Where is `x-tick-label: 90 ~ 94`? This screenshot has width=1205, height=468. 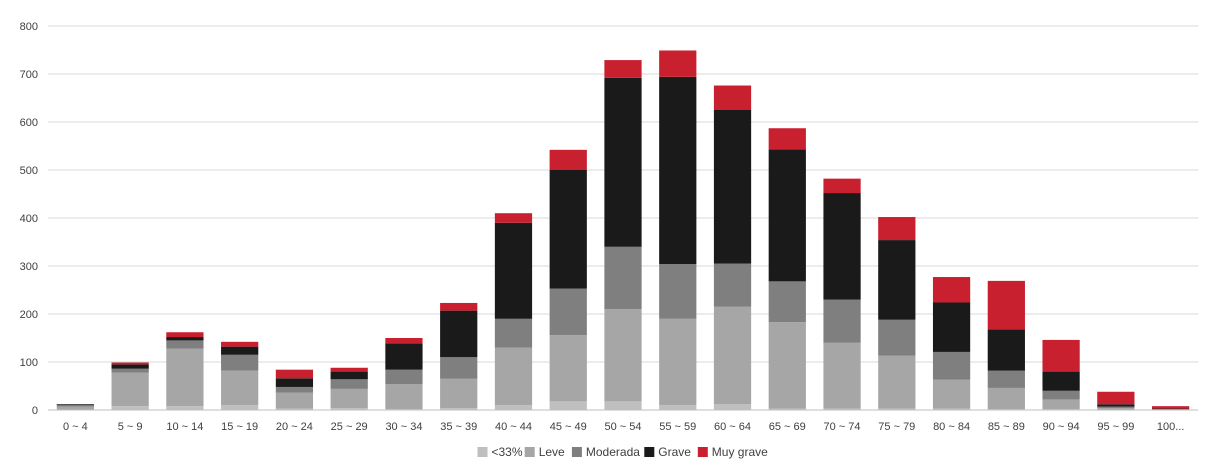 x-tick-label: 90 ~ 94 is located at coordinates (1061, 427).